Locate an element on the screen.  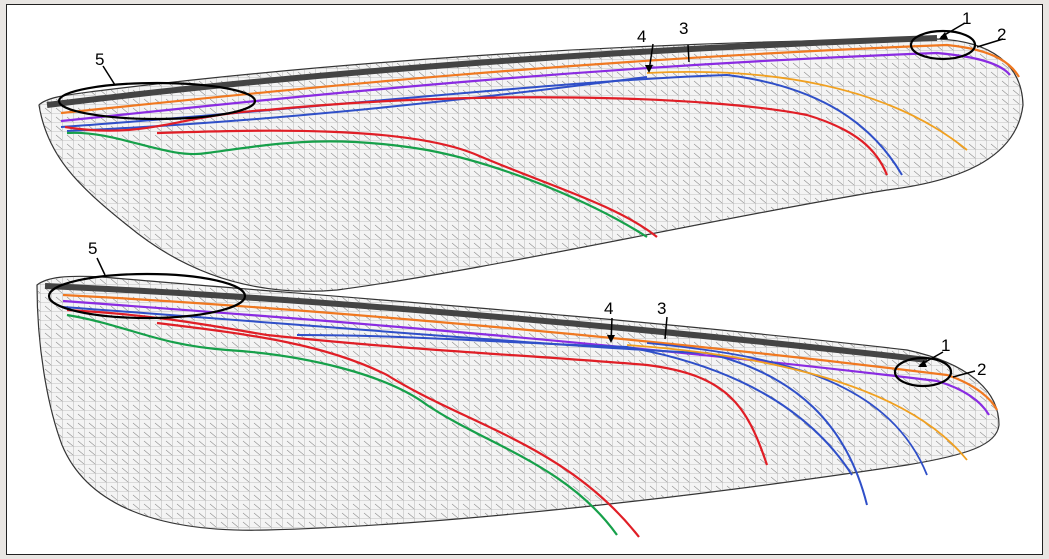
top-wing-label-4: 4 is located at coordinates (641, 36).